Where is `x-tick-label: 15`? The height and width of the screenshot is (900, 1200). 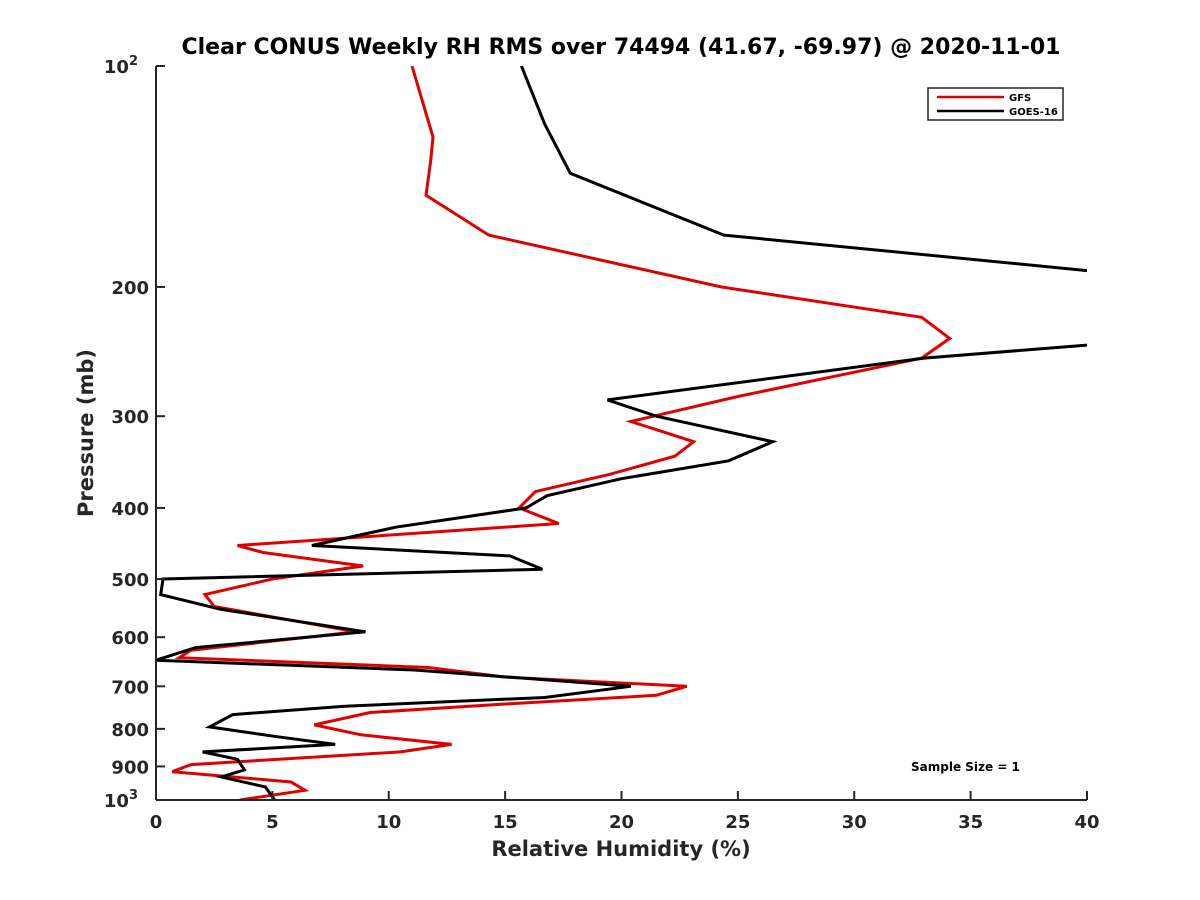 x-tick-label: 15 is located at coordinates (505, 822).